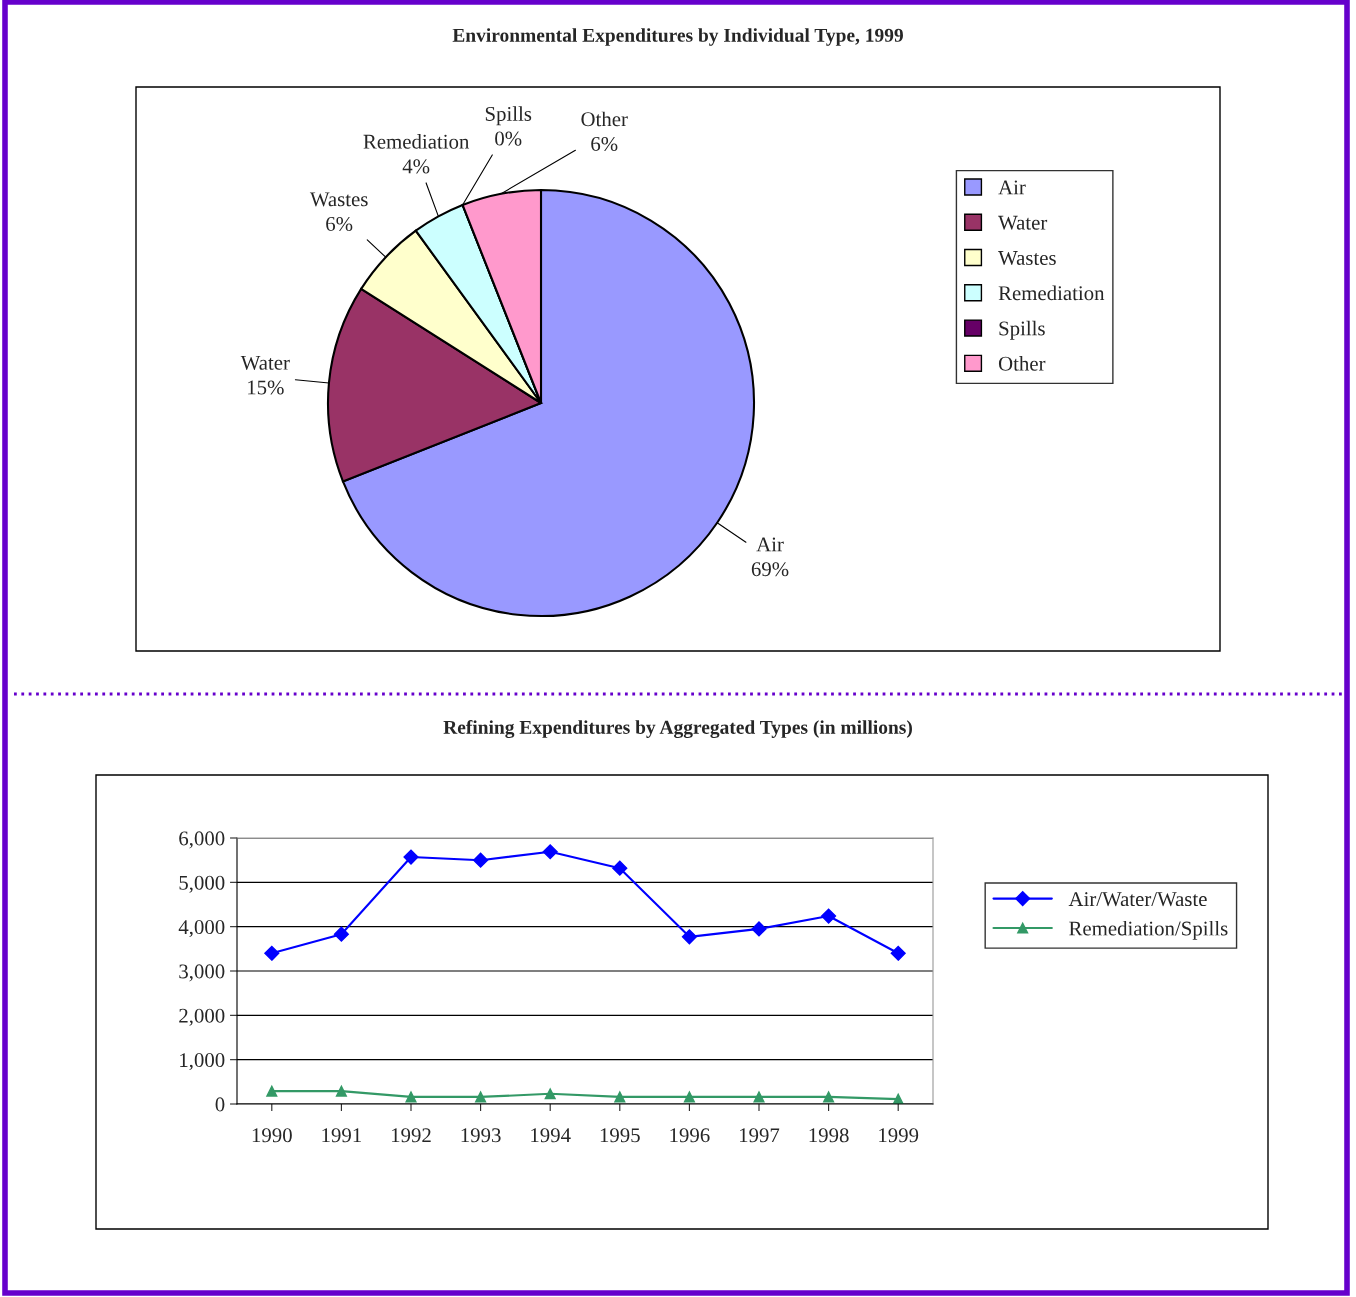 This screenshot has height=1297, width=1356. I want to click on y-tick-label: 1,000, so click(202, 1062).